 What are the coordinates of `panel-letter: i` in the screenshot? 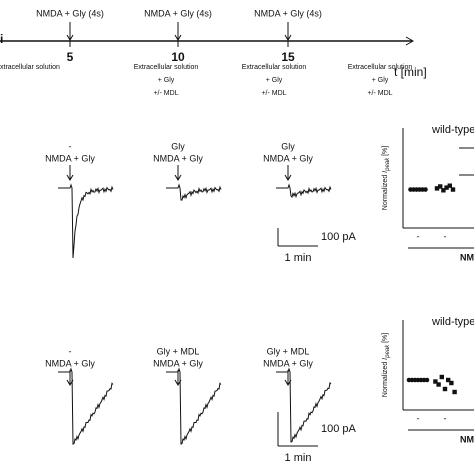 It's located at (1, 39).